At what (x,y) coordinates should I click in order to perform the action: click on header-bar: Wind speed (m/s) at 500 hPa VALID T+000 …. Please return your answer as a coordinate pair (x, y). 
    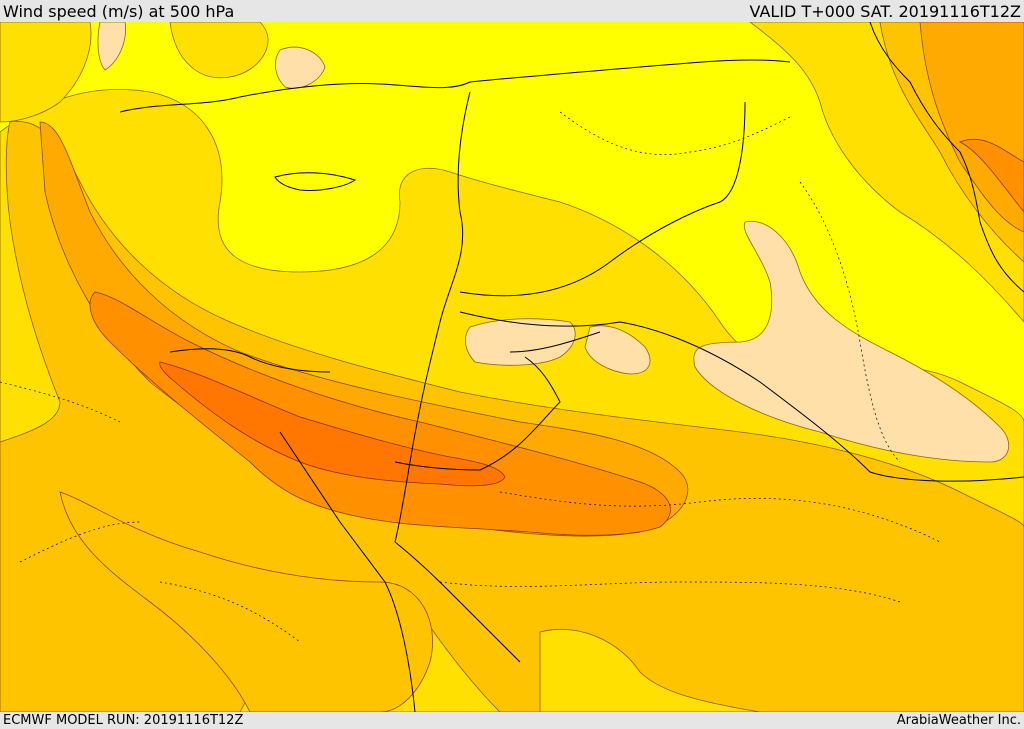
    Looking at the image, I should click on (512, 11).